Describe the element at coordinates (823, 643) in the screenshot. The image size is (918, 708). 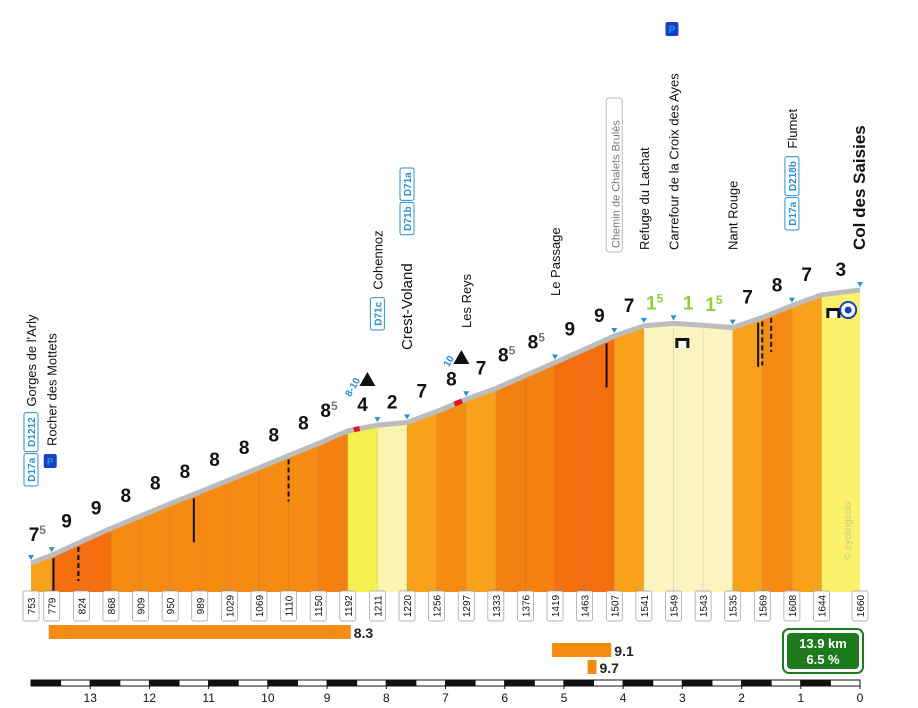
I see `summary-distance: 13.9 km` at that location.